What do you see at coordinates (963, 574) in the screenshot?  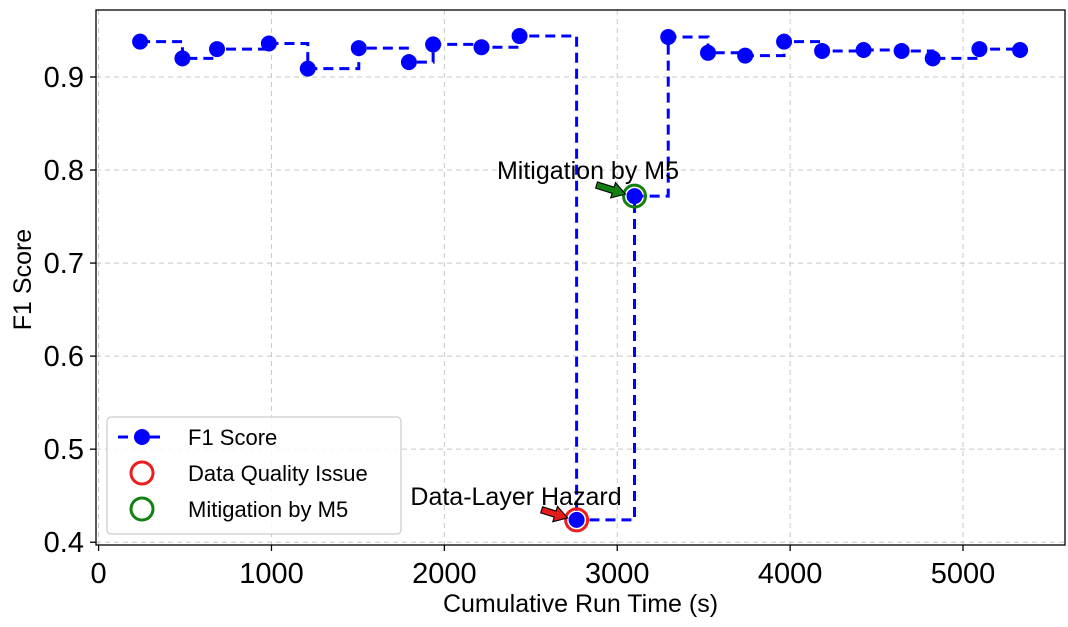 I see `x-tick-label: 5000` at bounding box center [963, 574].